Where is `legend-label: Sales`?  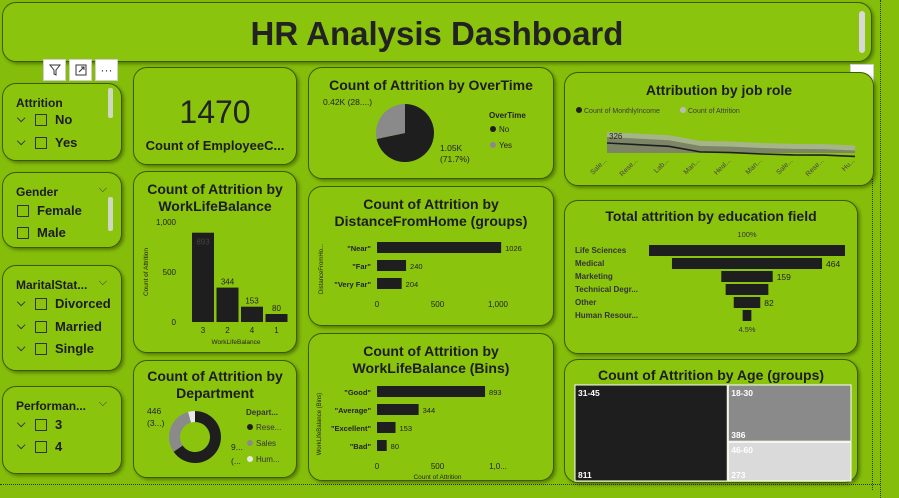 legend-label: Sales is located at coordinates (266, 443).